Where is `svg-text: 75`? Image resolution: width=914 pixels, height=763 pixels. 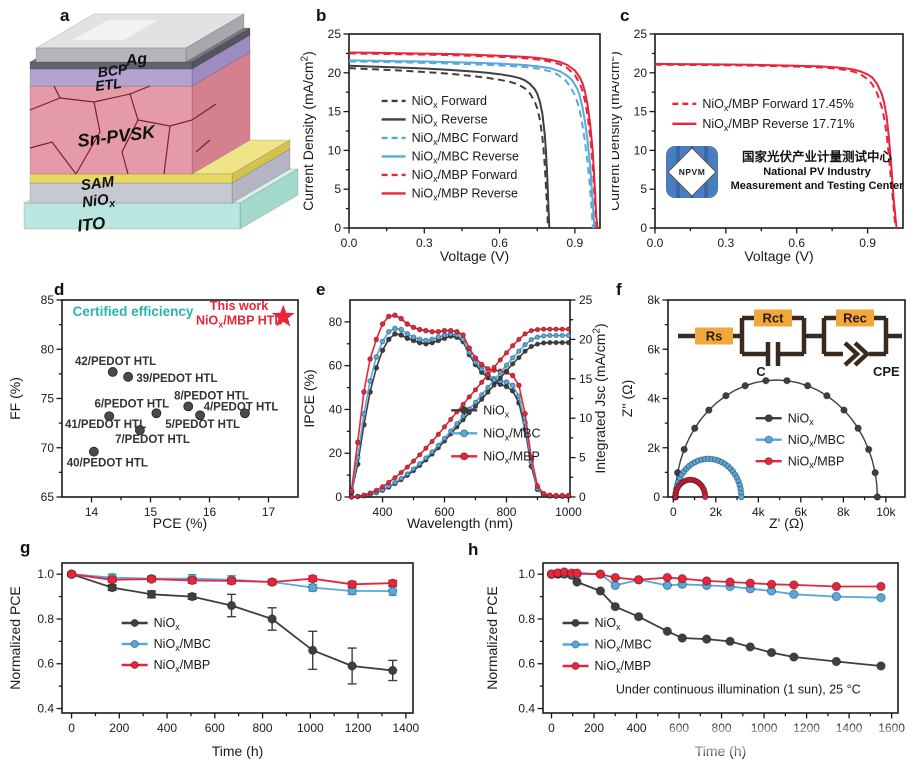 svg-text: 75 is located at coordinates (48, 399).